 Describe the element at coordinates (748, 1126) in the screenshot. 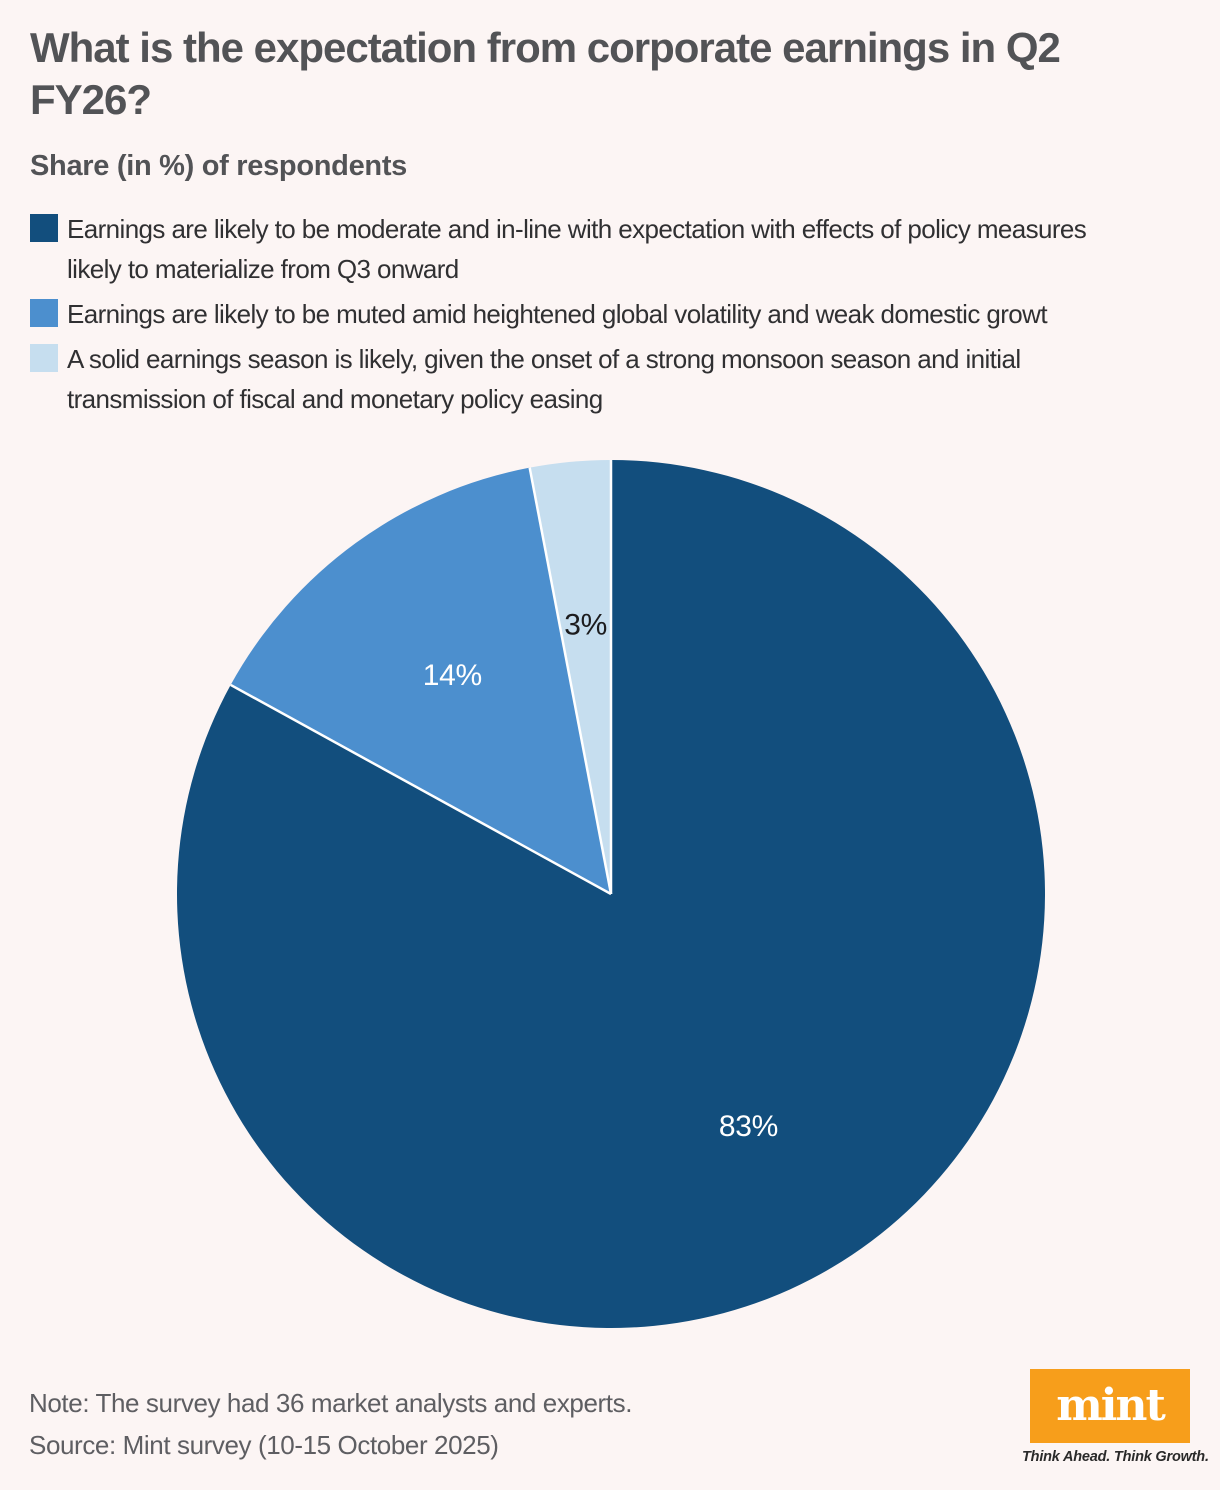

I see `pie-slice-label-0: 83%` at that location.